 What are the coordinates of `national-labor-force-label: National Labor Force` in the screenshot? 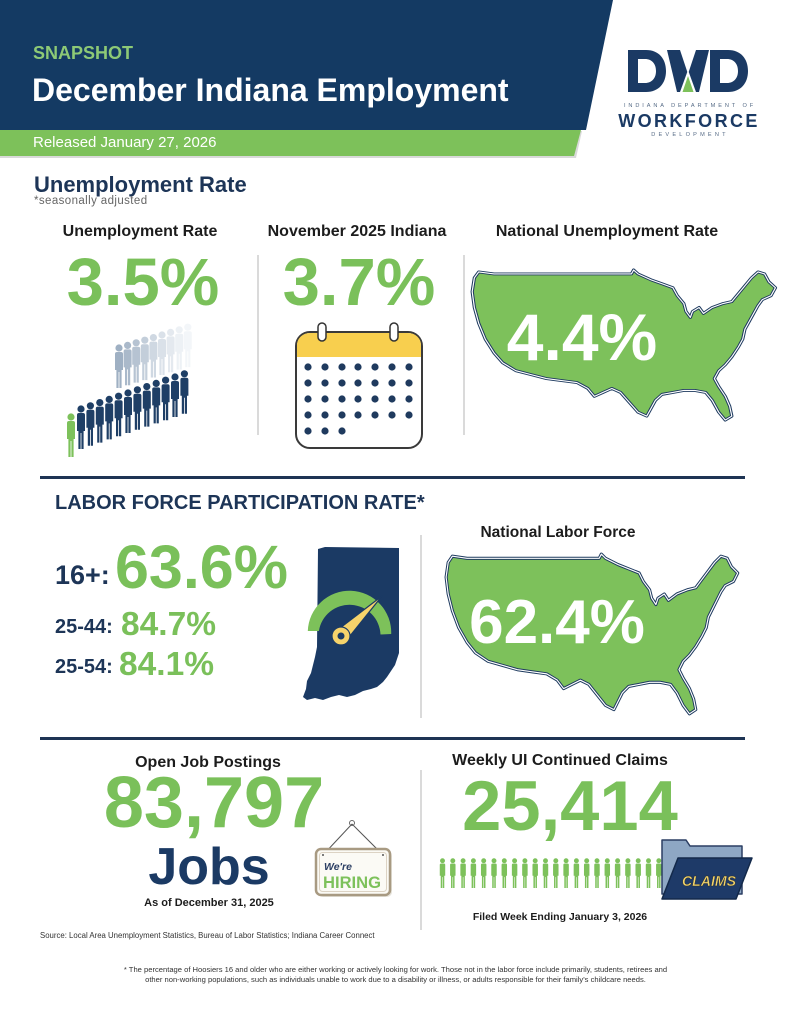 It's located at (558, 532).